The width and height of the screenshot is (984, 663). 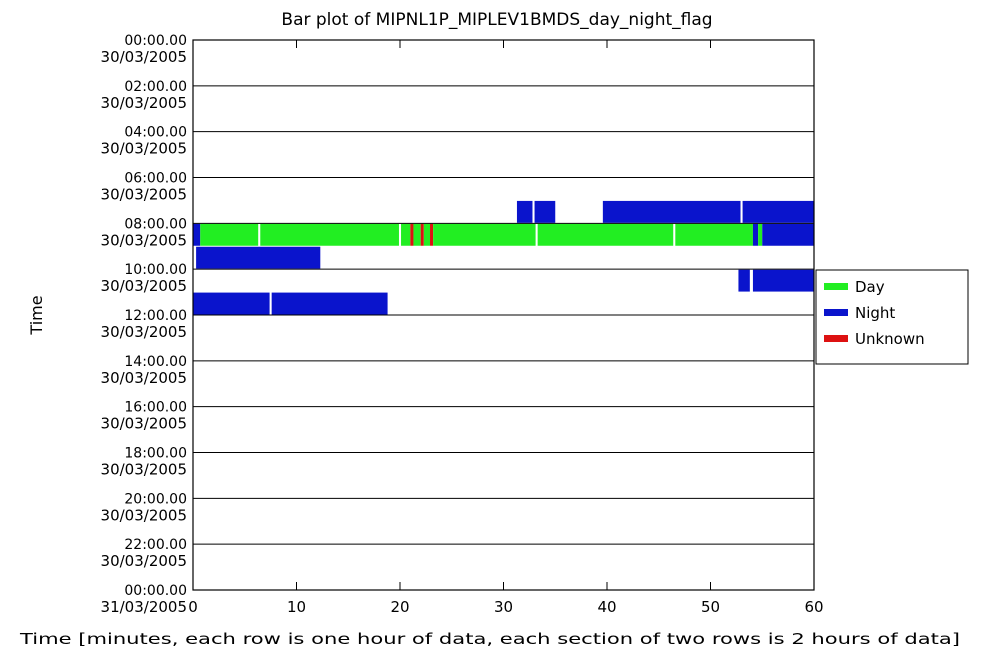 I want to click on y-tick-time: 06:00.00, so click(x=155, y=179).